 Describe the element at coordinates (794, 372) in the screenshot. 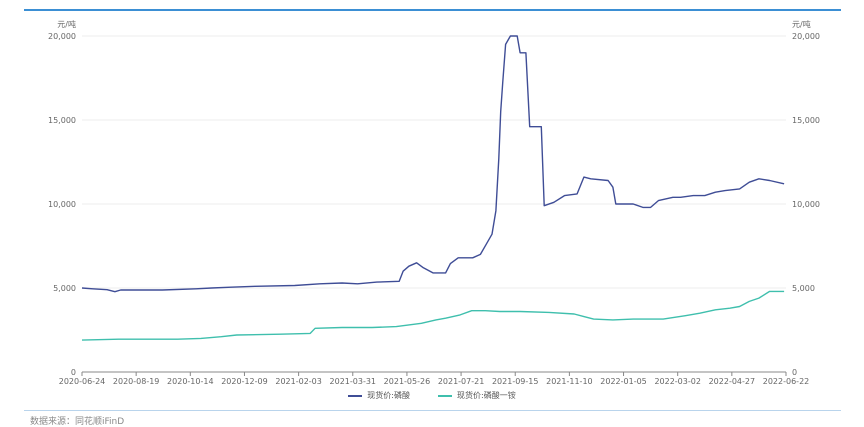

I see `y-tick-label-right: 0` at that location.